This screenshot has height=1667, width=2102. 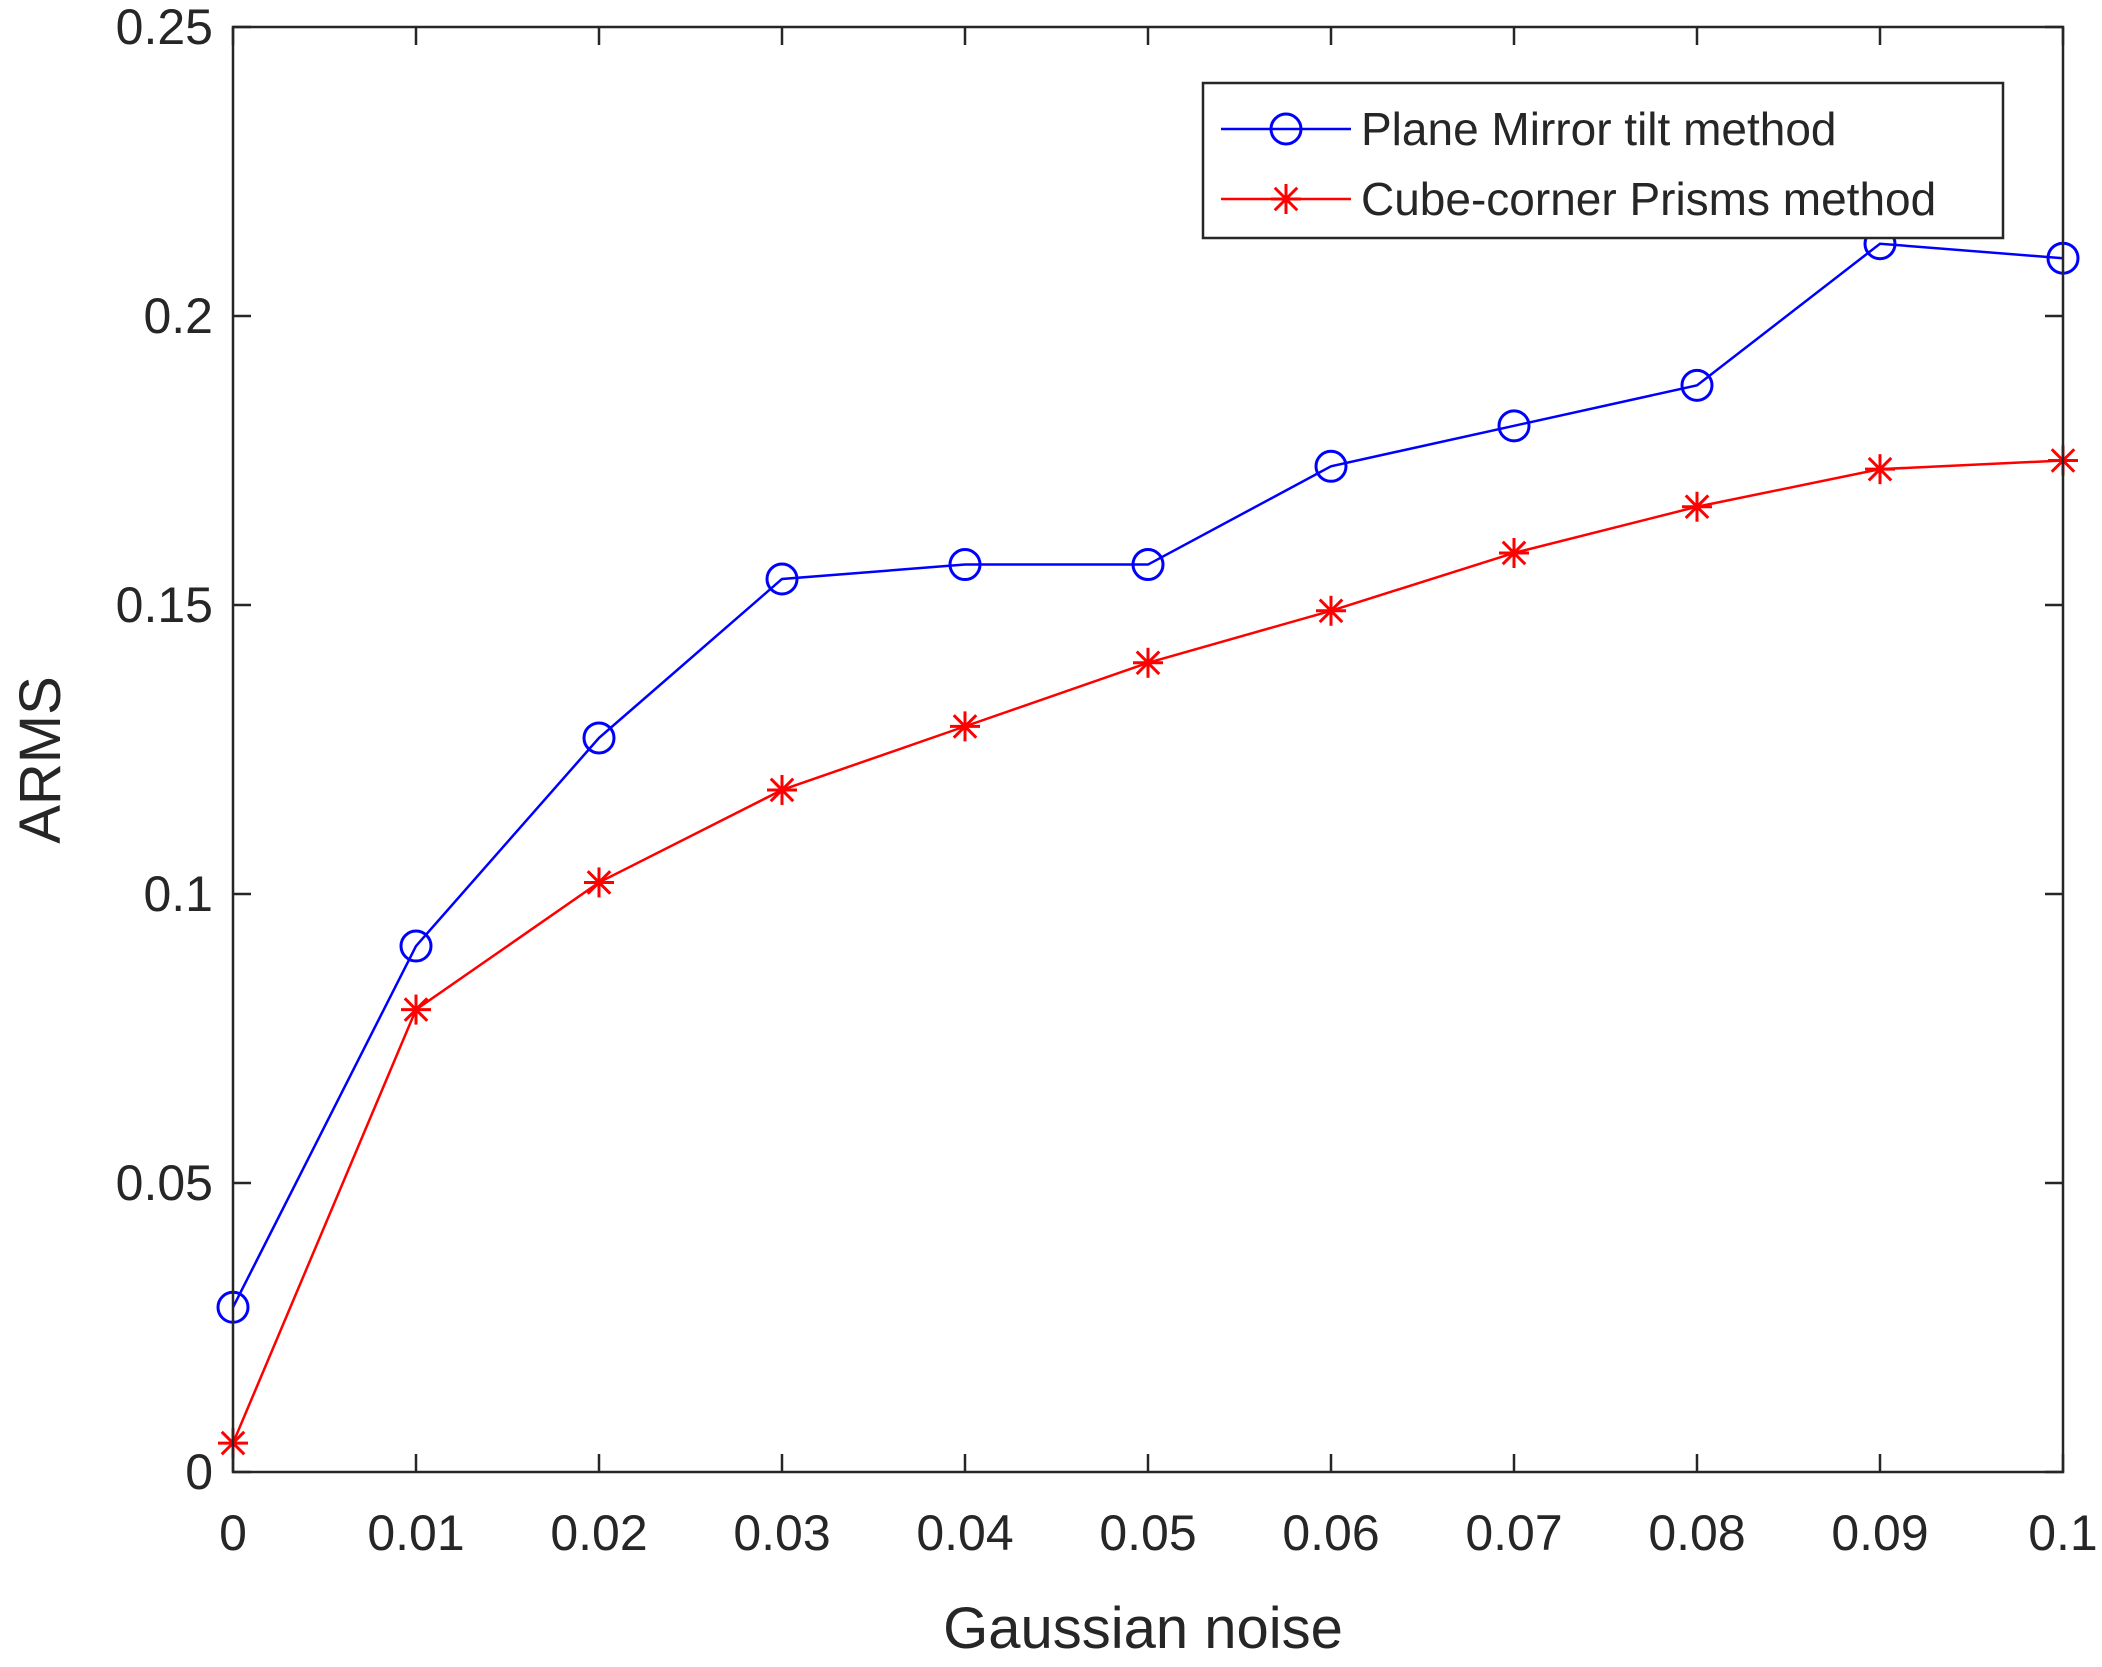 I want to click on x-tick-label: 0.04, so click(x=964, y=1533).